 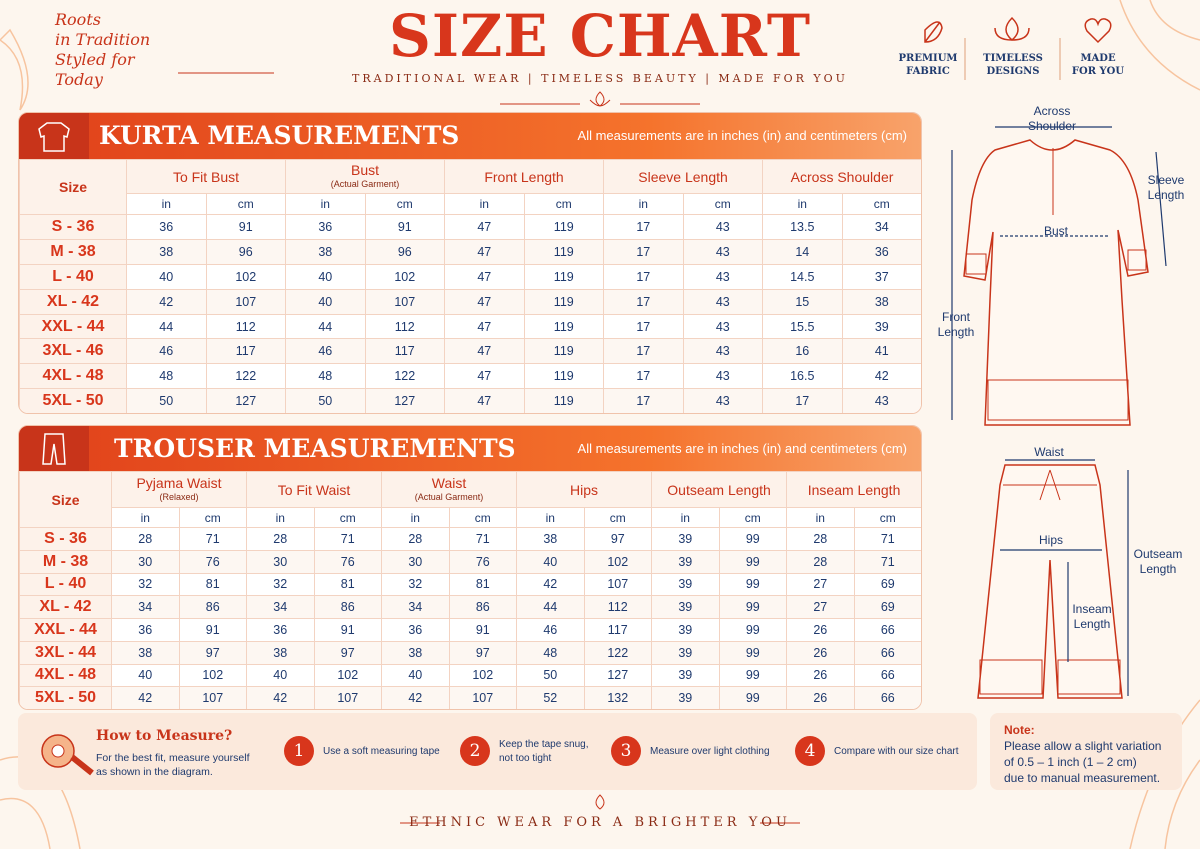 I want to click on value: 127, so click(x=618, y=675).